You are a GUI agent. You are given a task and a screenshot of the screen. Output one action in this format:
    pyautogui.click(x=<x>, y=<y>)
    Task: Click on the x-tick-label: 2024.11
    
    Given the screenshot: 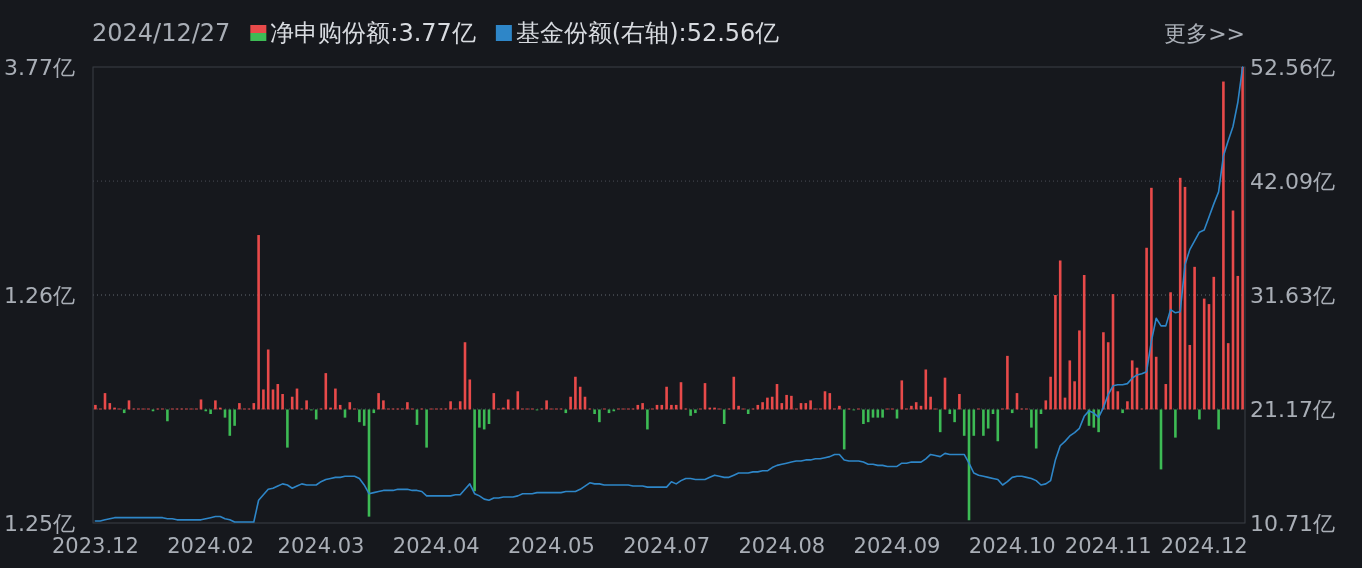 What is the action you would take?
    pyautogui.click(x=1108, y=546)
    